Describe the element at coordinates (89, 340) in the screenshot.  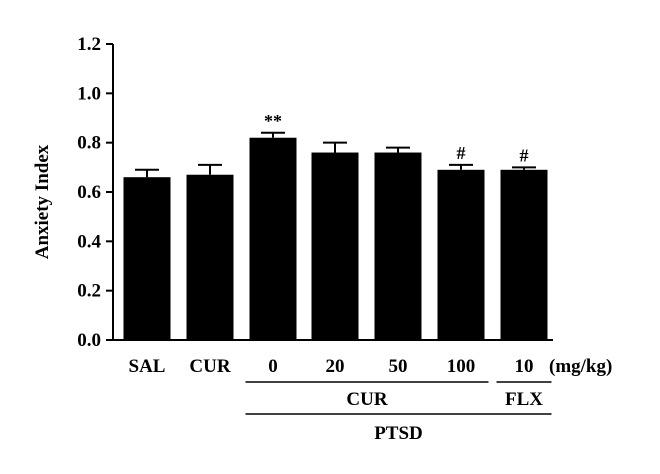
I see `y-tick-label: 0.0` at that location.